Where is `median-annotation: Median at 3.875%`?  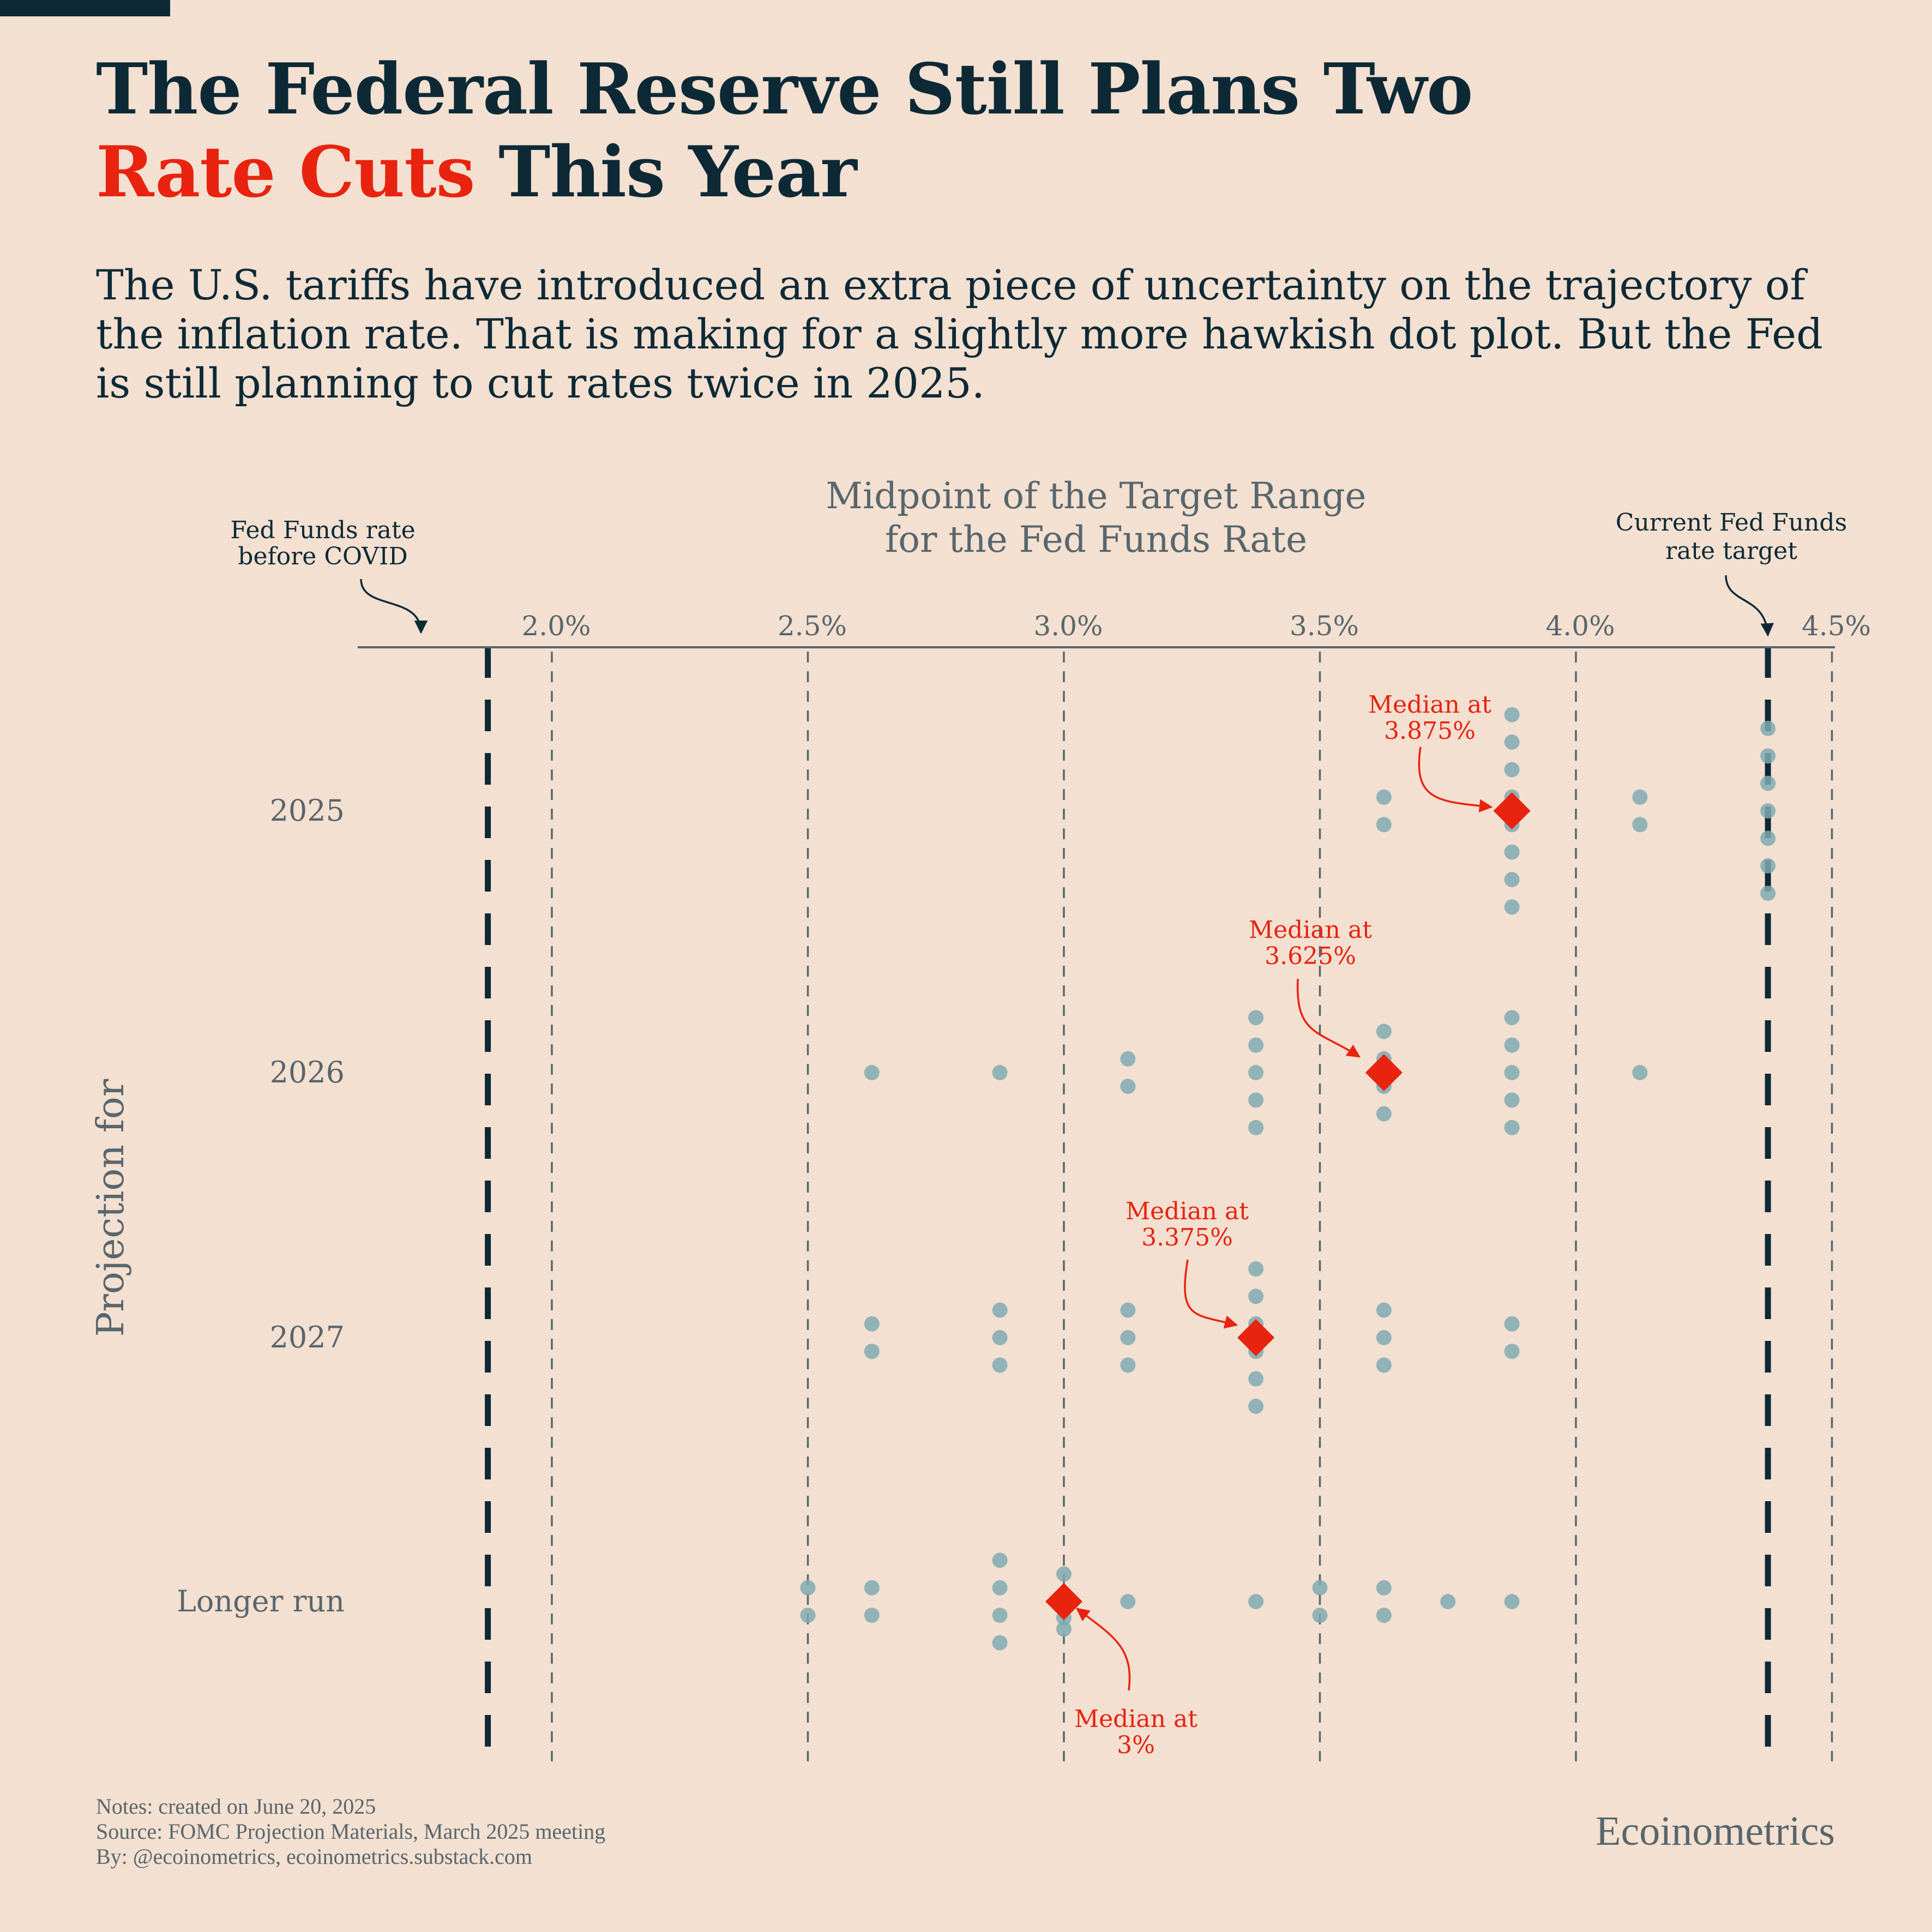
median-annotation: Median at 3.875% is located at coordinates (1429, 718).